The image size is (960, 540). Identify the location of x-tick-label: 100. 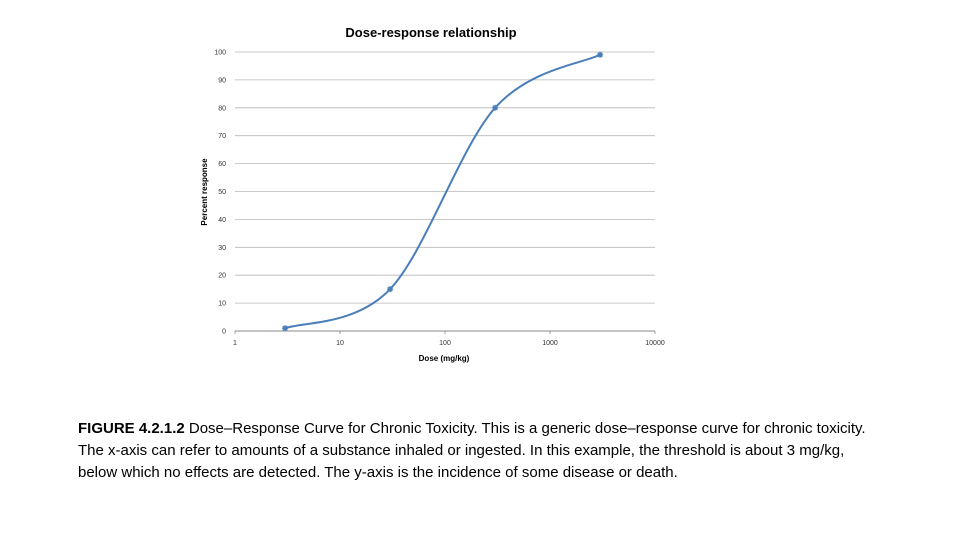
(445, 343).